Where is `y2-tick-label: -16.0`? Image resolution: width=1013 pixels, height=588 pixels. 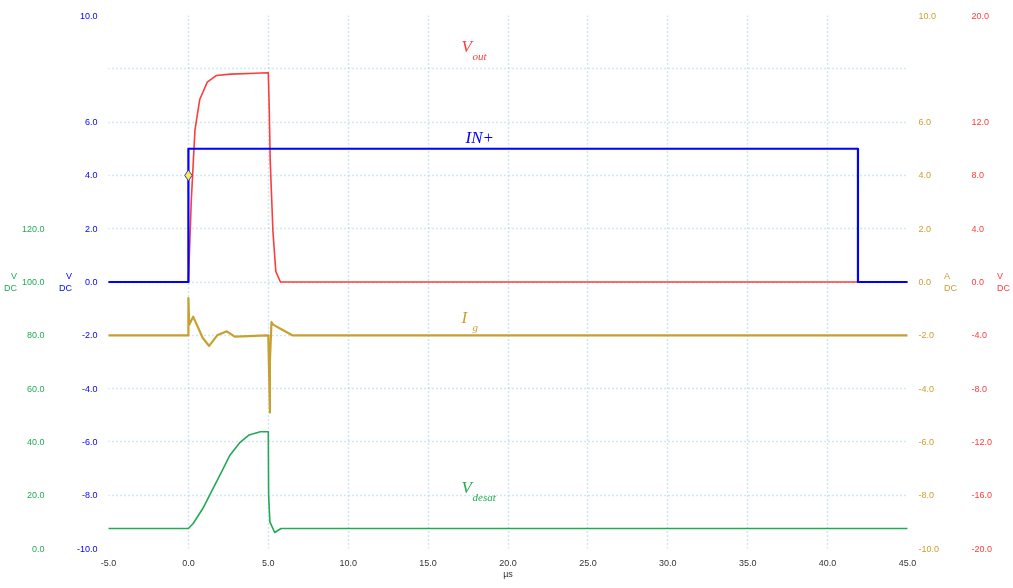 y2-tick-label: -16.0 is located at coordinates (982, 495).